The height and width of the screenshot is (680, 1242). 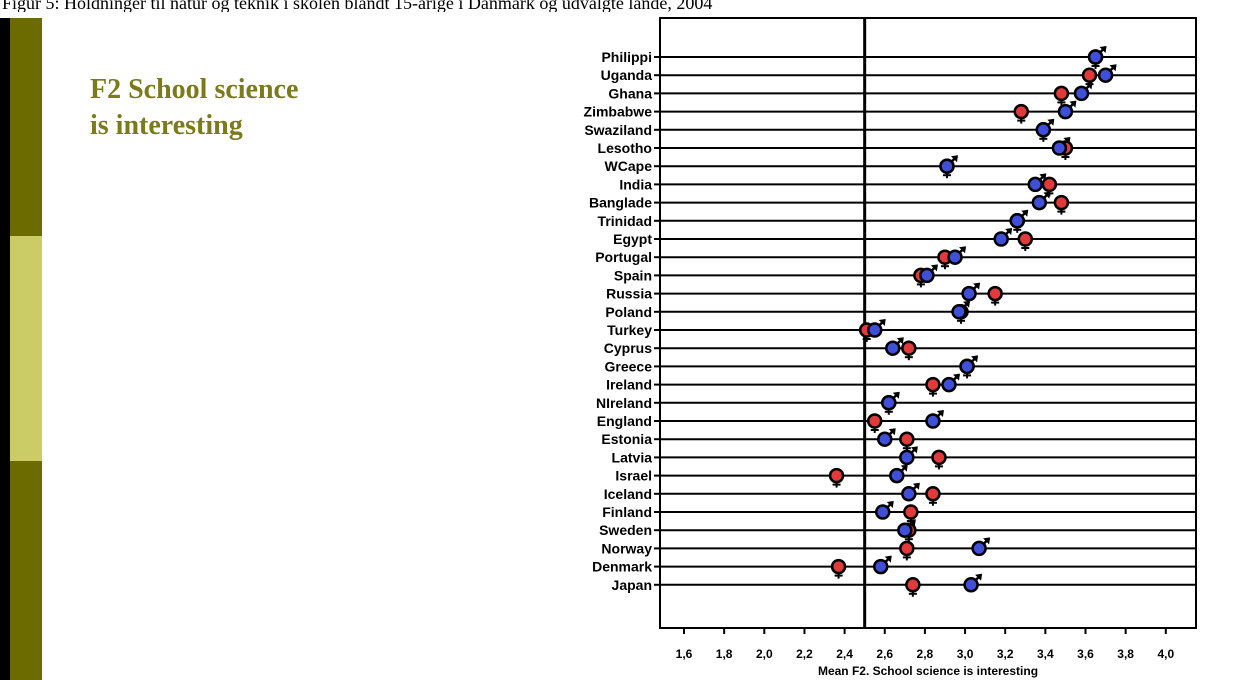 I want to click on x-tick-label: 2,6, so click(x=884, y=654).